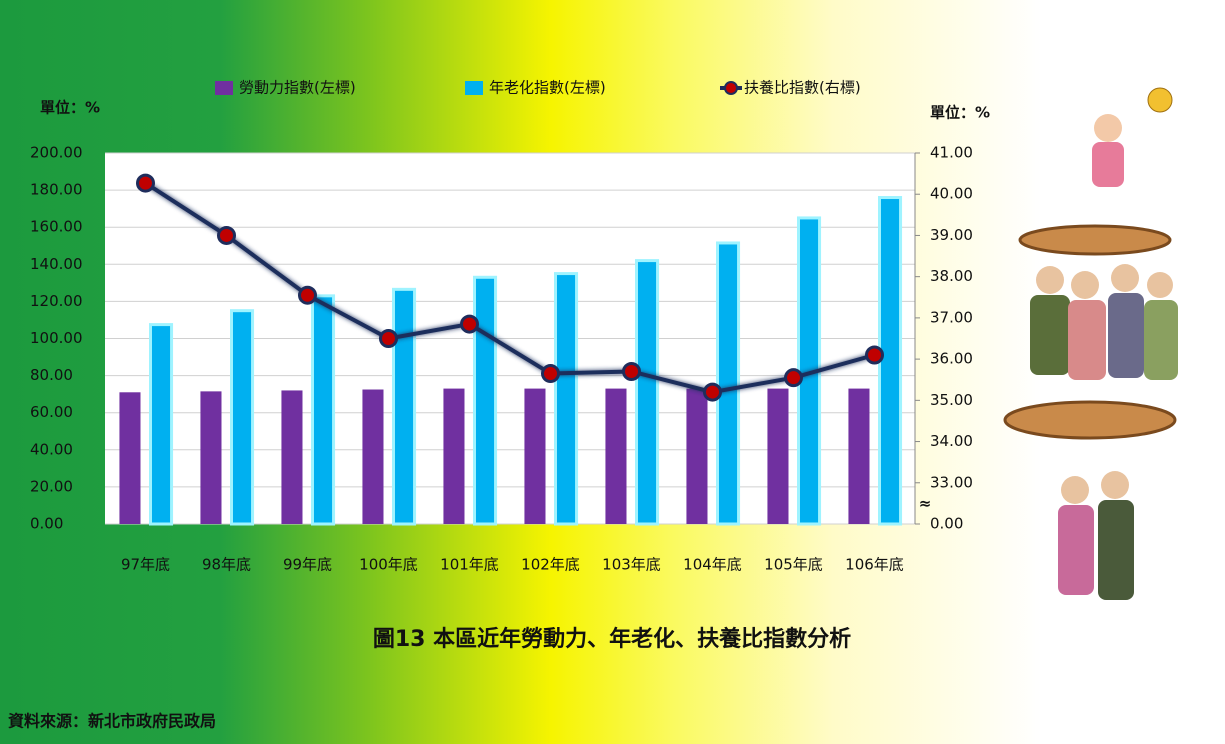 The image size is (1225, 744). What do you see at coordinates (51, 486) in the screenshot?
I see `y-tick-label: 20.00` at bounding box center [51, 486].